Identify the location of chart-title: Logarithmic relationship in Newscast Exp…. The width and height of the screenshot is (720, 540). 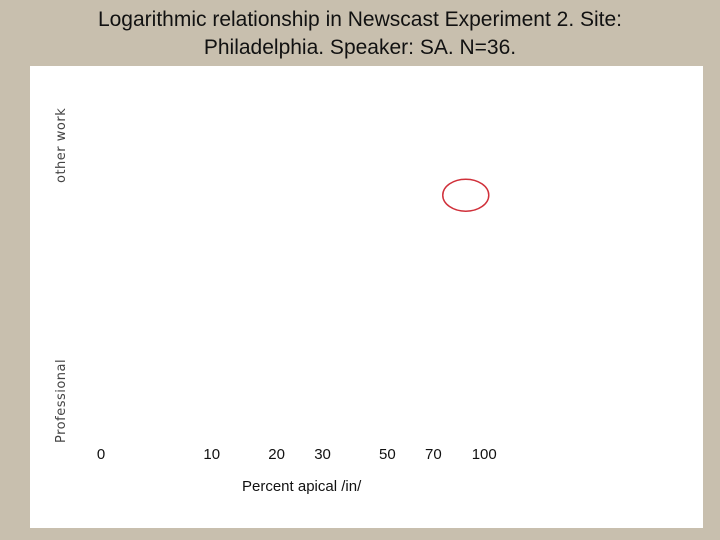
(360, 34).